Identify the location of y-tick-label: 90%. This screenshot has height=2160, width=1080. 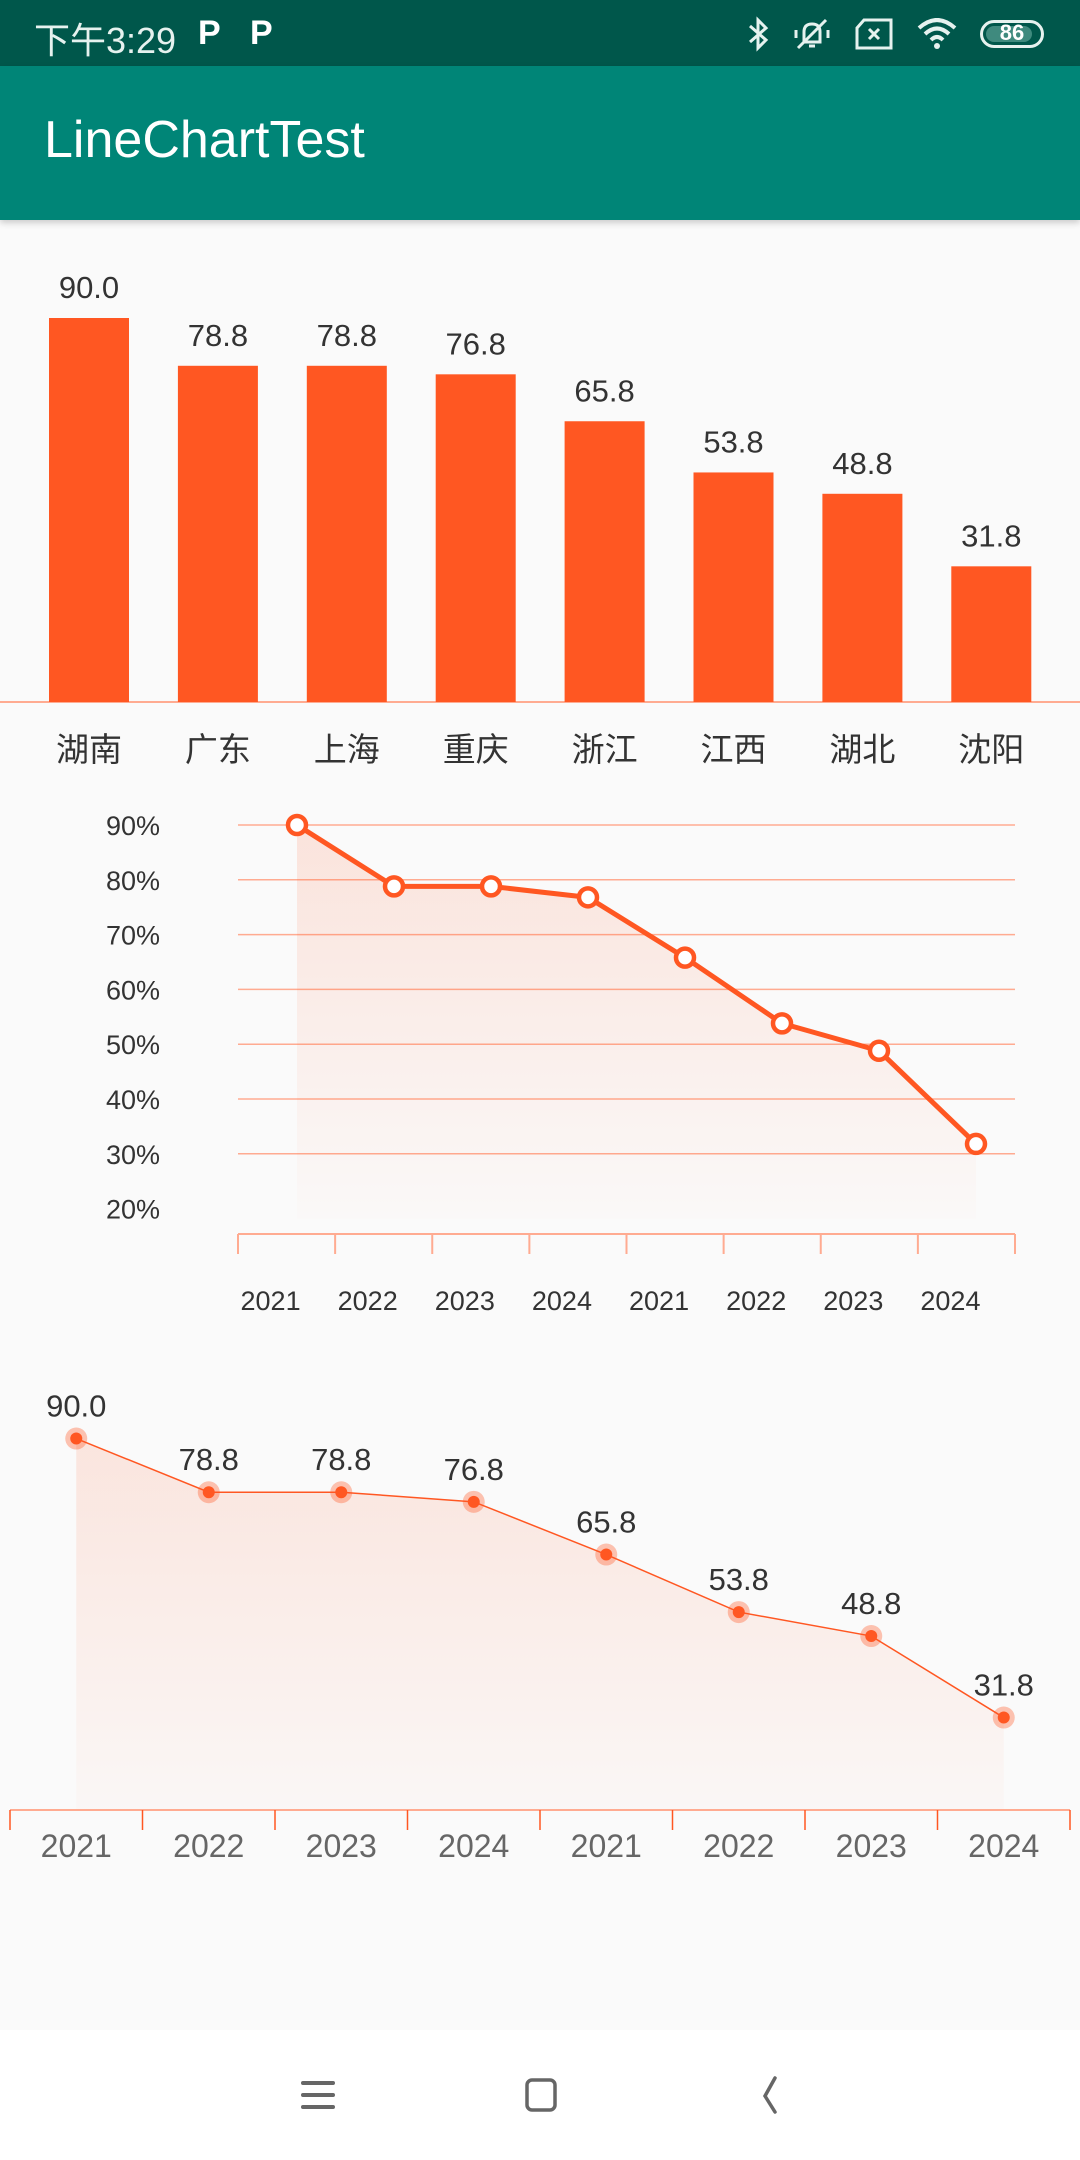
(133, 826).